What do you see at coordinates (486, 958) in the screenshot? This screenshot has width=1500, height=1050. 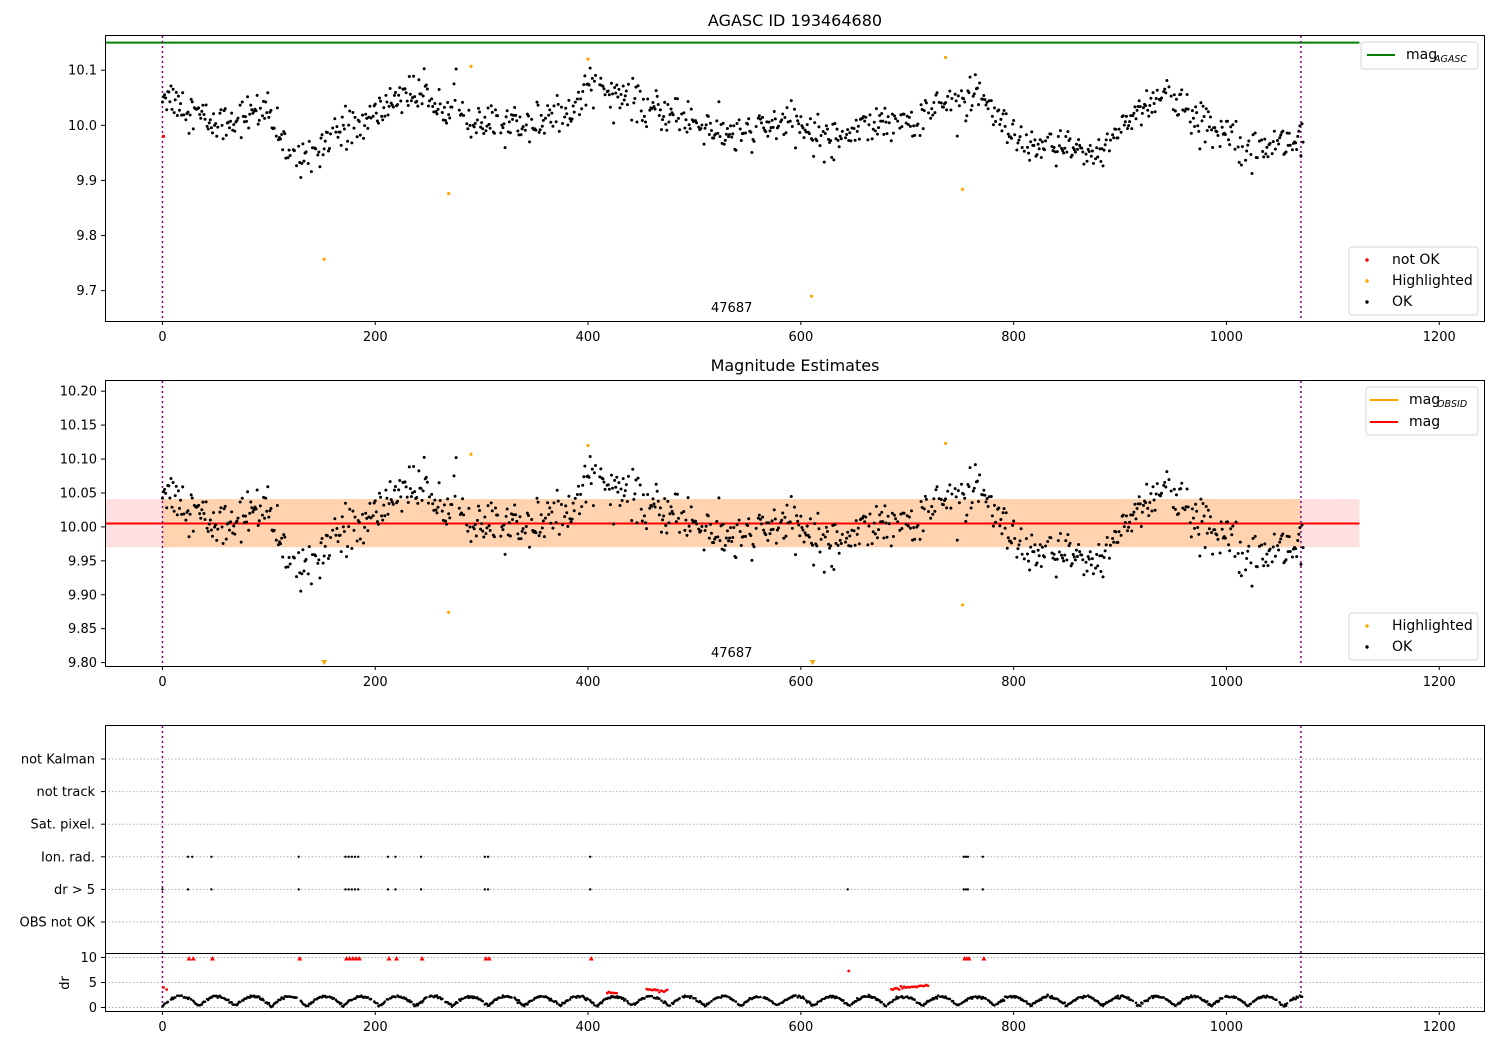 I see `dr-not-ok-marker` at bounding box center [486, 958].